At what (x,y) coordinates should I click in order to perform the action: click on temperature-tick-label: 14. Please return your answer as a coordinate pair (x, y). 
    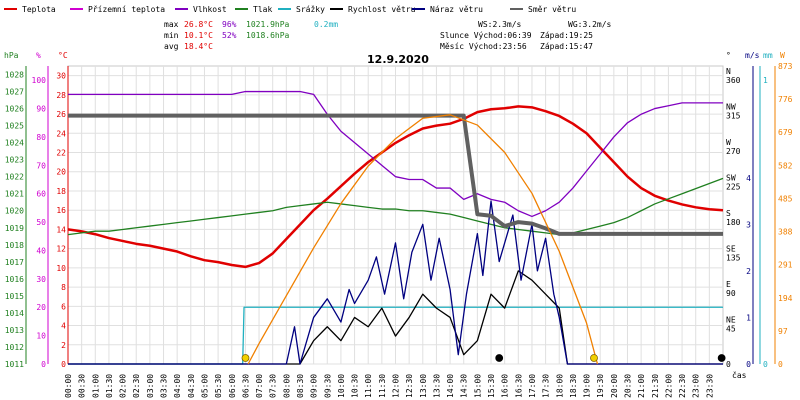
    Looking at the image, I should click on (61, 229).